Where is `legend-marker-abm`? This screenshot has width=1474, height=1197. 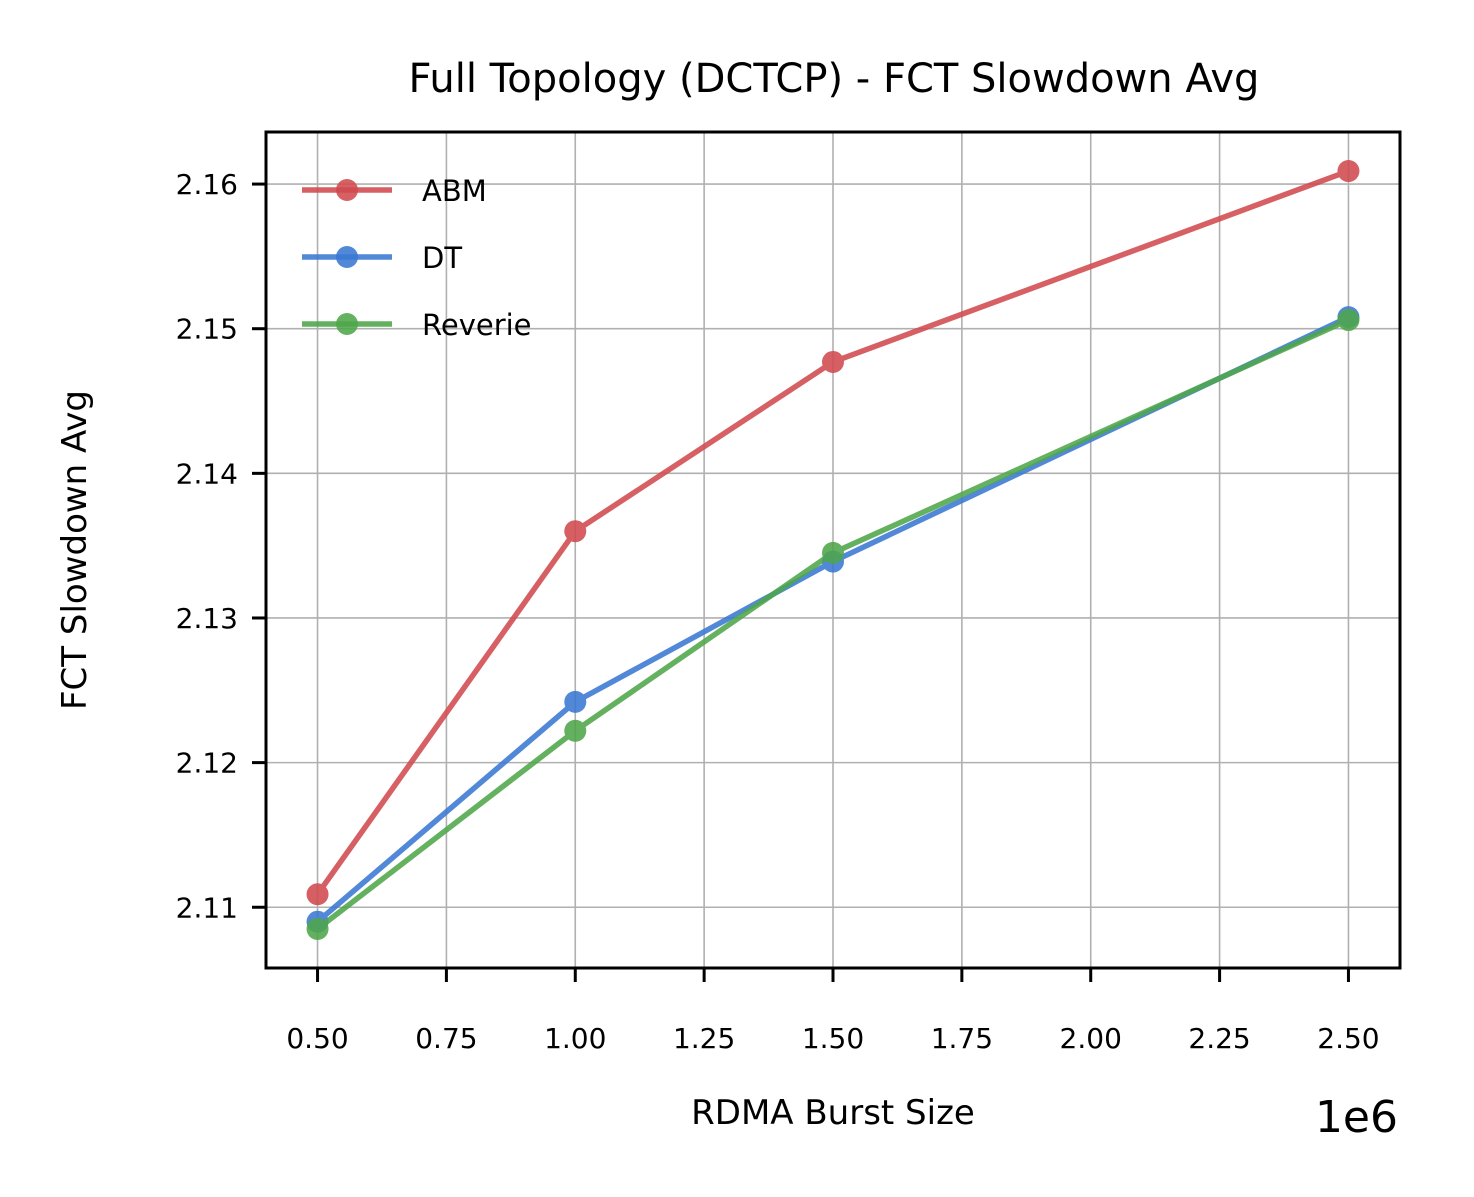 legend-marker-abm is located at coordinates (347, 190).